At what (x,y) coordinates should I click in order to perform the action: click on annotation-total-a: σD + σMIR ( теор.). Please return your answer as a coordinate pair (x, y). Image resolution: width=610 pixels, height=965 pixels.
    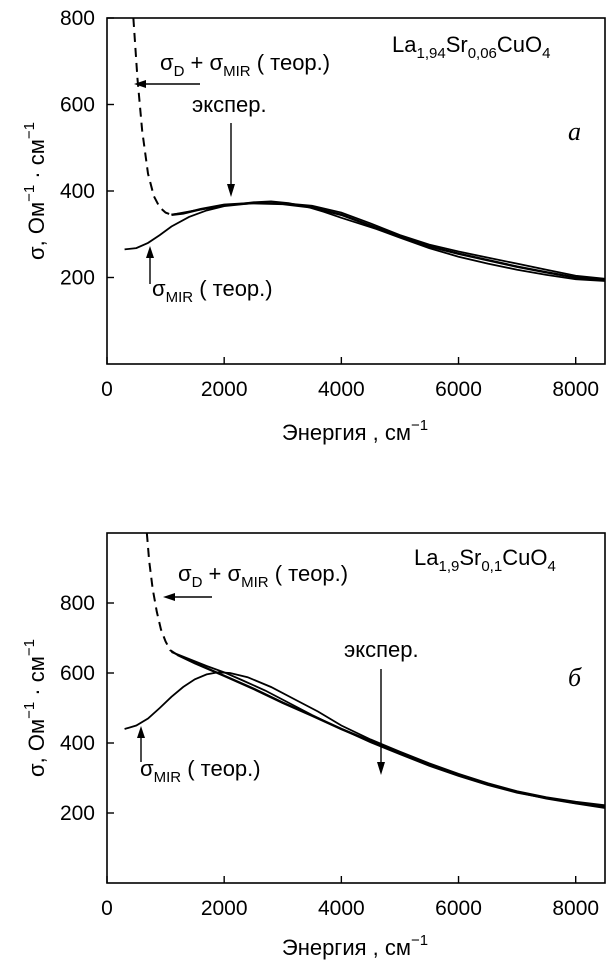
    Looking at the image, I should click on (245, 65).